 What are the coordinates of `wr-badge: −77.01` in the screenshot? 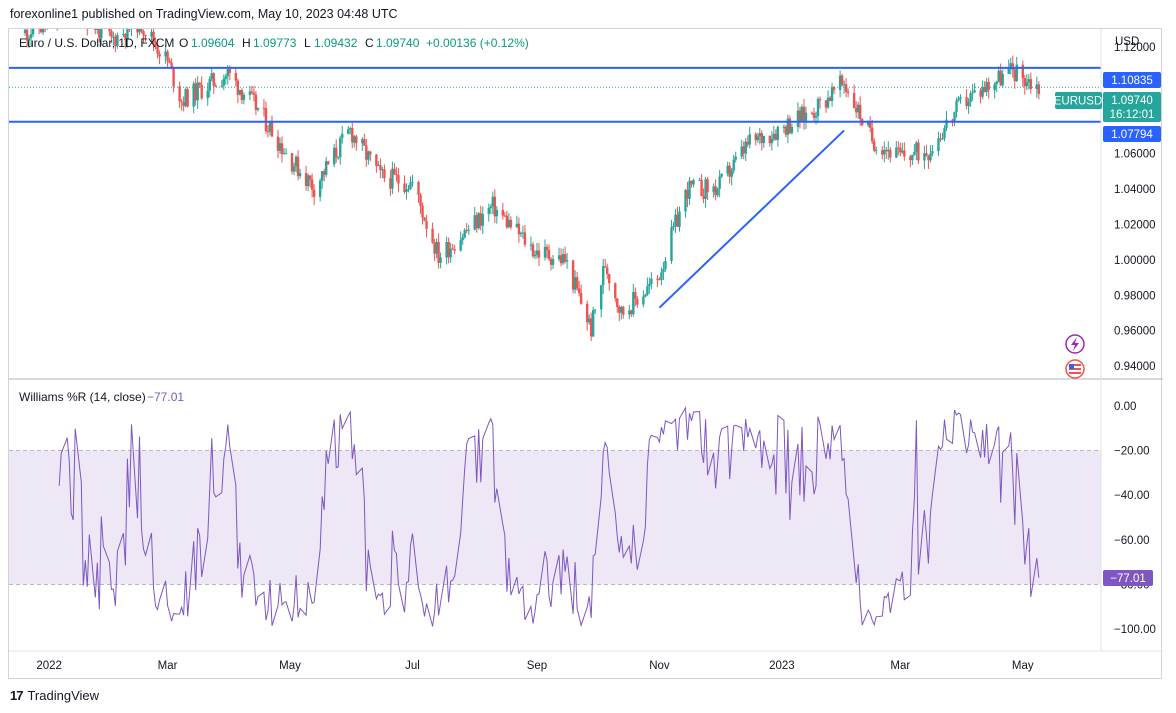 It's located at (1128, 578).